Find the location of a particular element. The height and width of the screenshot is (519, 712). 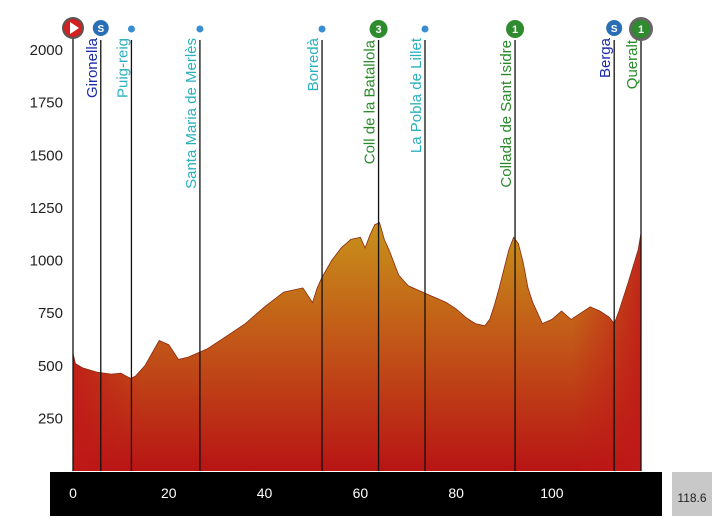

waypoint-label: Puig-reig is located at coordinates (122, 68).